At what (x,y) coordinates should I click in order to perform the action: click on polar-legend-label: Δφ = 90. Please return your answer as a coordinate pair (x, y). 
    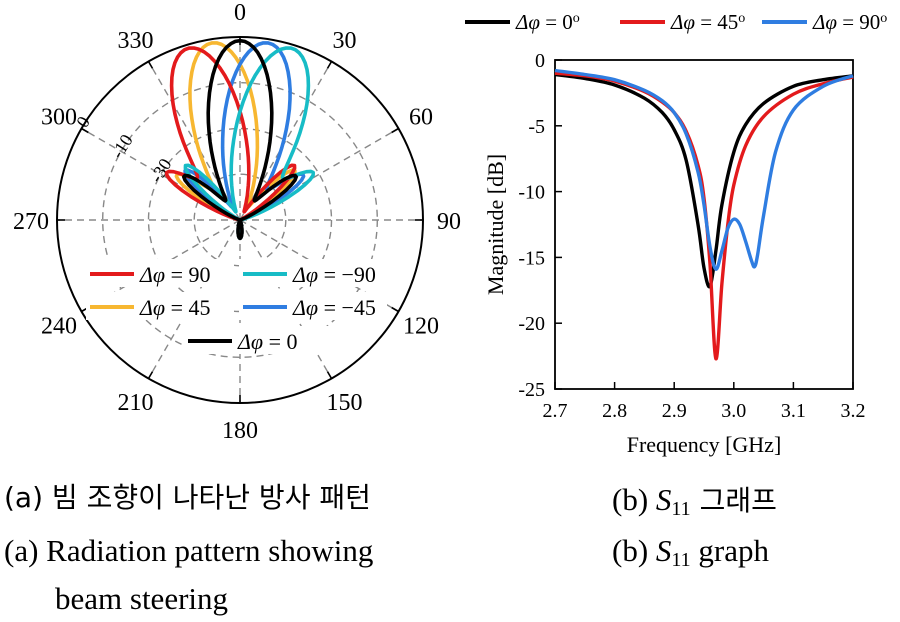
    Looking at the image, I should click on (175, 274).